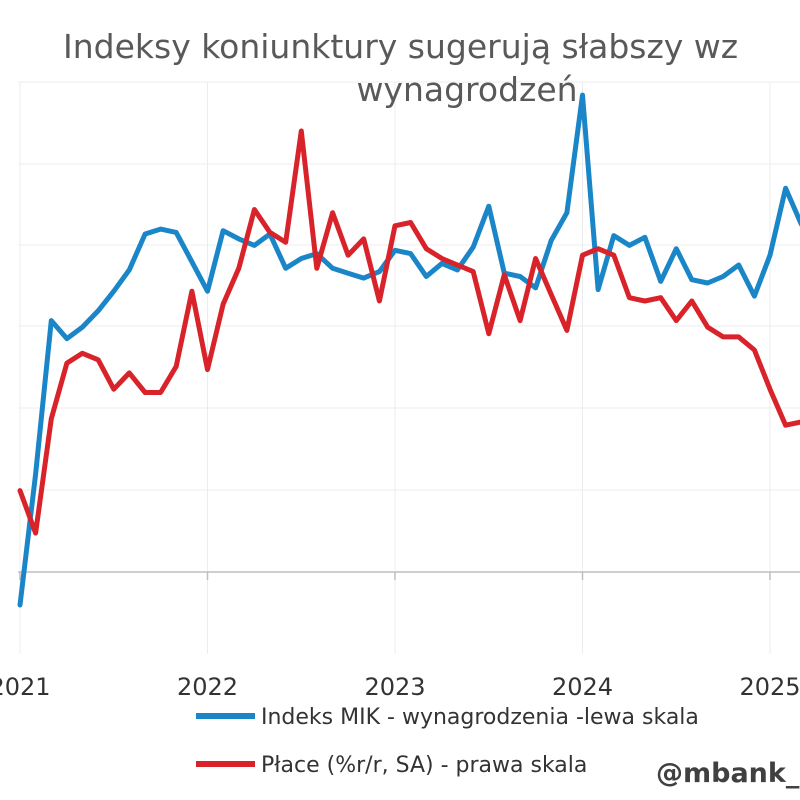 The image size is (800, 800). What do you see at coordinates (769, 687) in the screenshot?
I see `x-tick-label: 2025` at bounding box center [769, 687].